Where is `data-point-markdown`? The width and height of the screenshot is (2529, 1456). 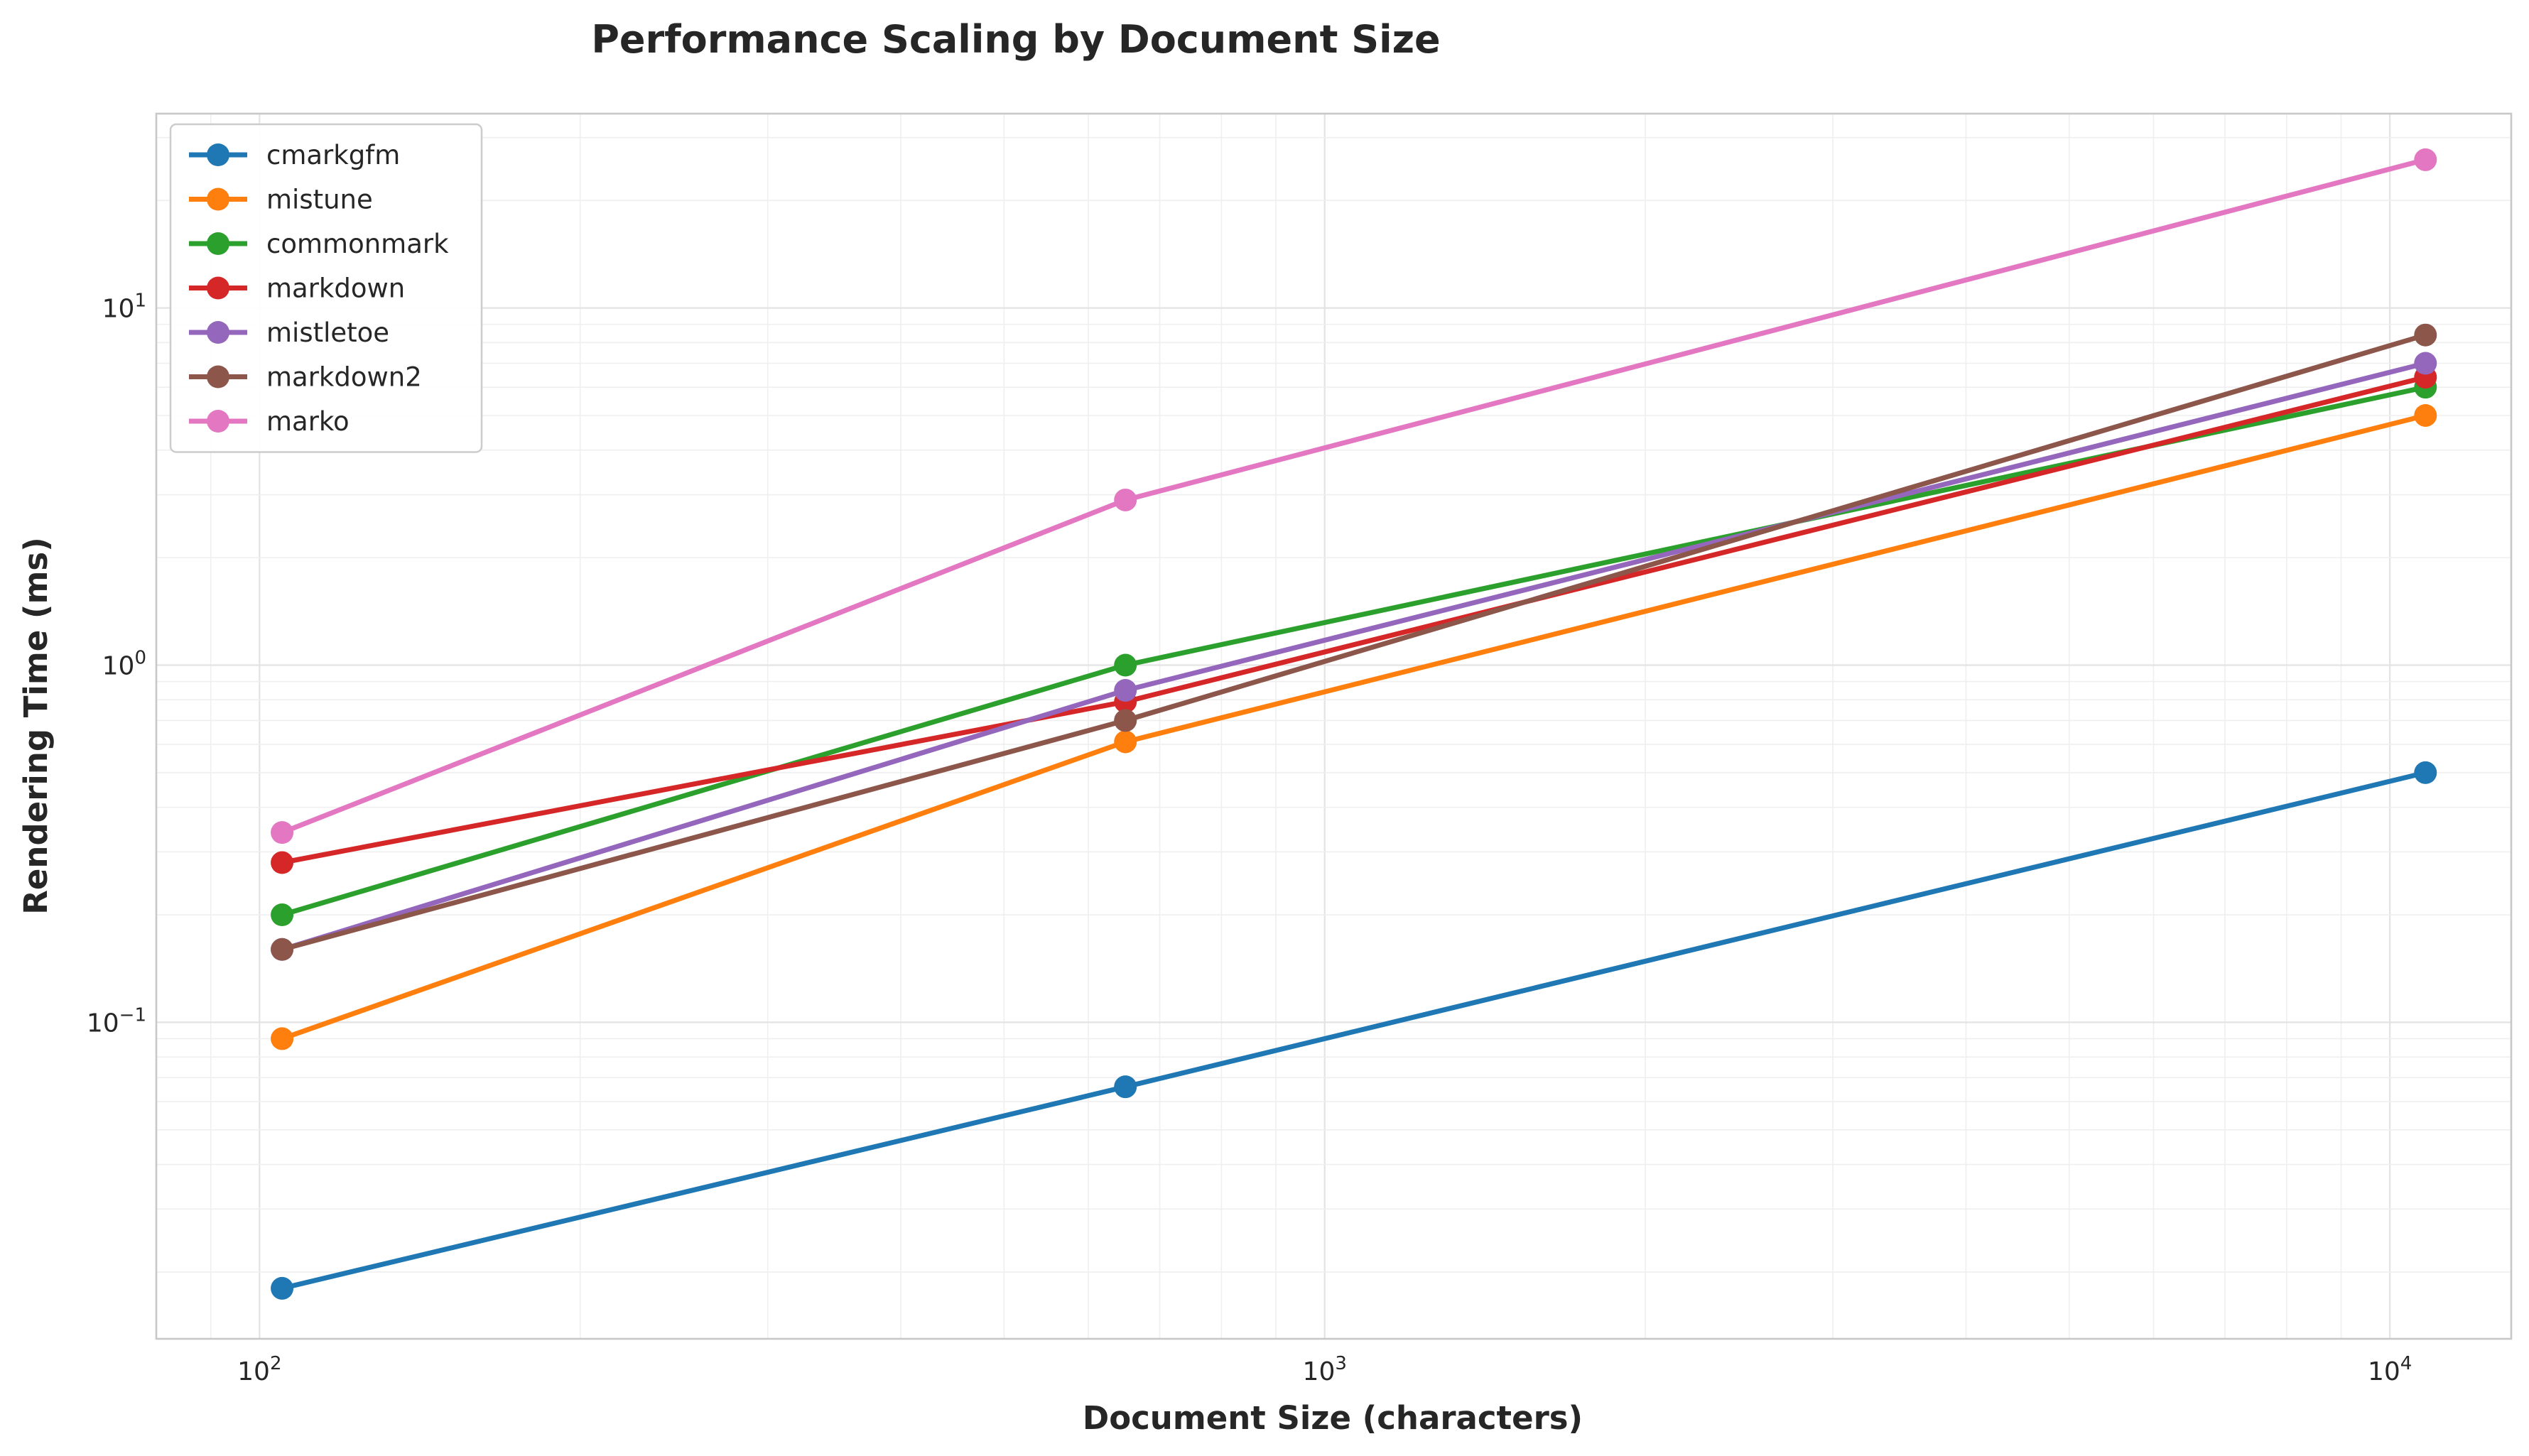 data-point-markdown is located at coordinates (282, 862).